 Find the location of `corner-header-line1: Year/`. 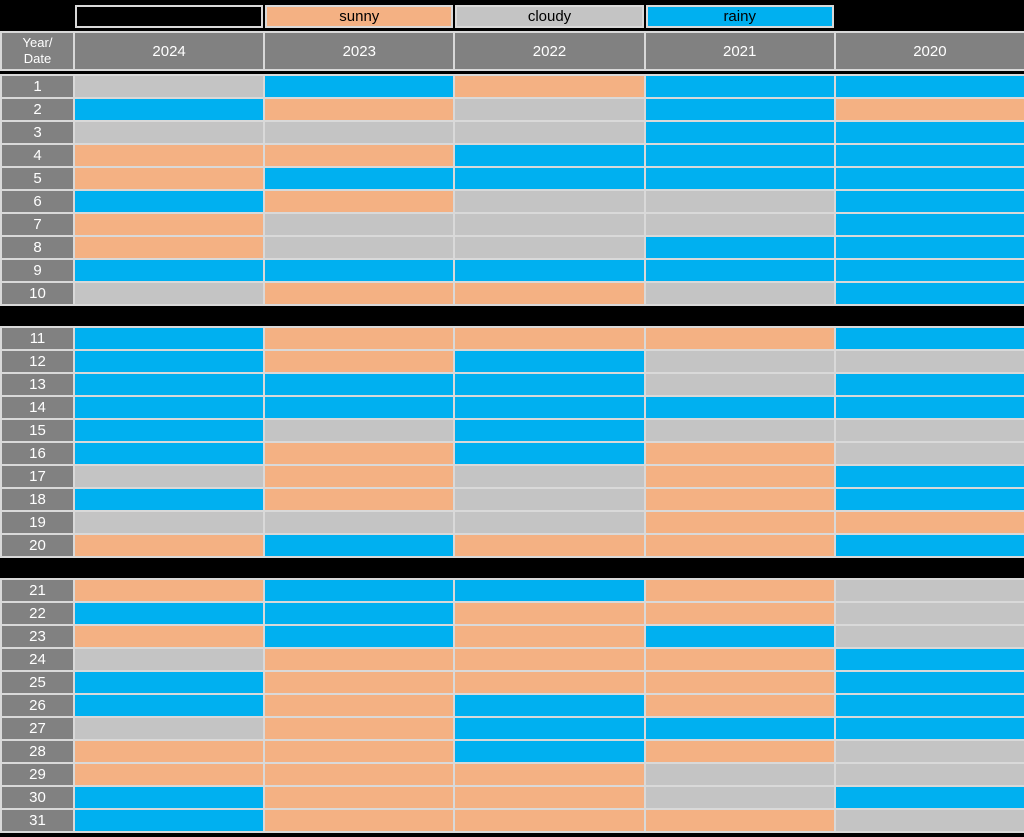

corner-header-line1: Year/ is located at coordinates (37, 42).